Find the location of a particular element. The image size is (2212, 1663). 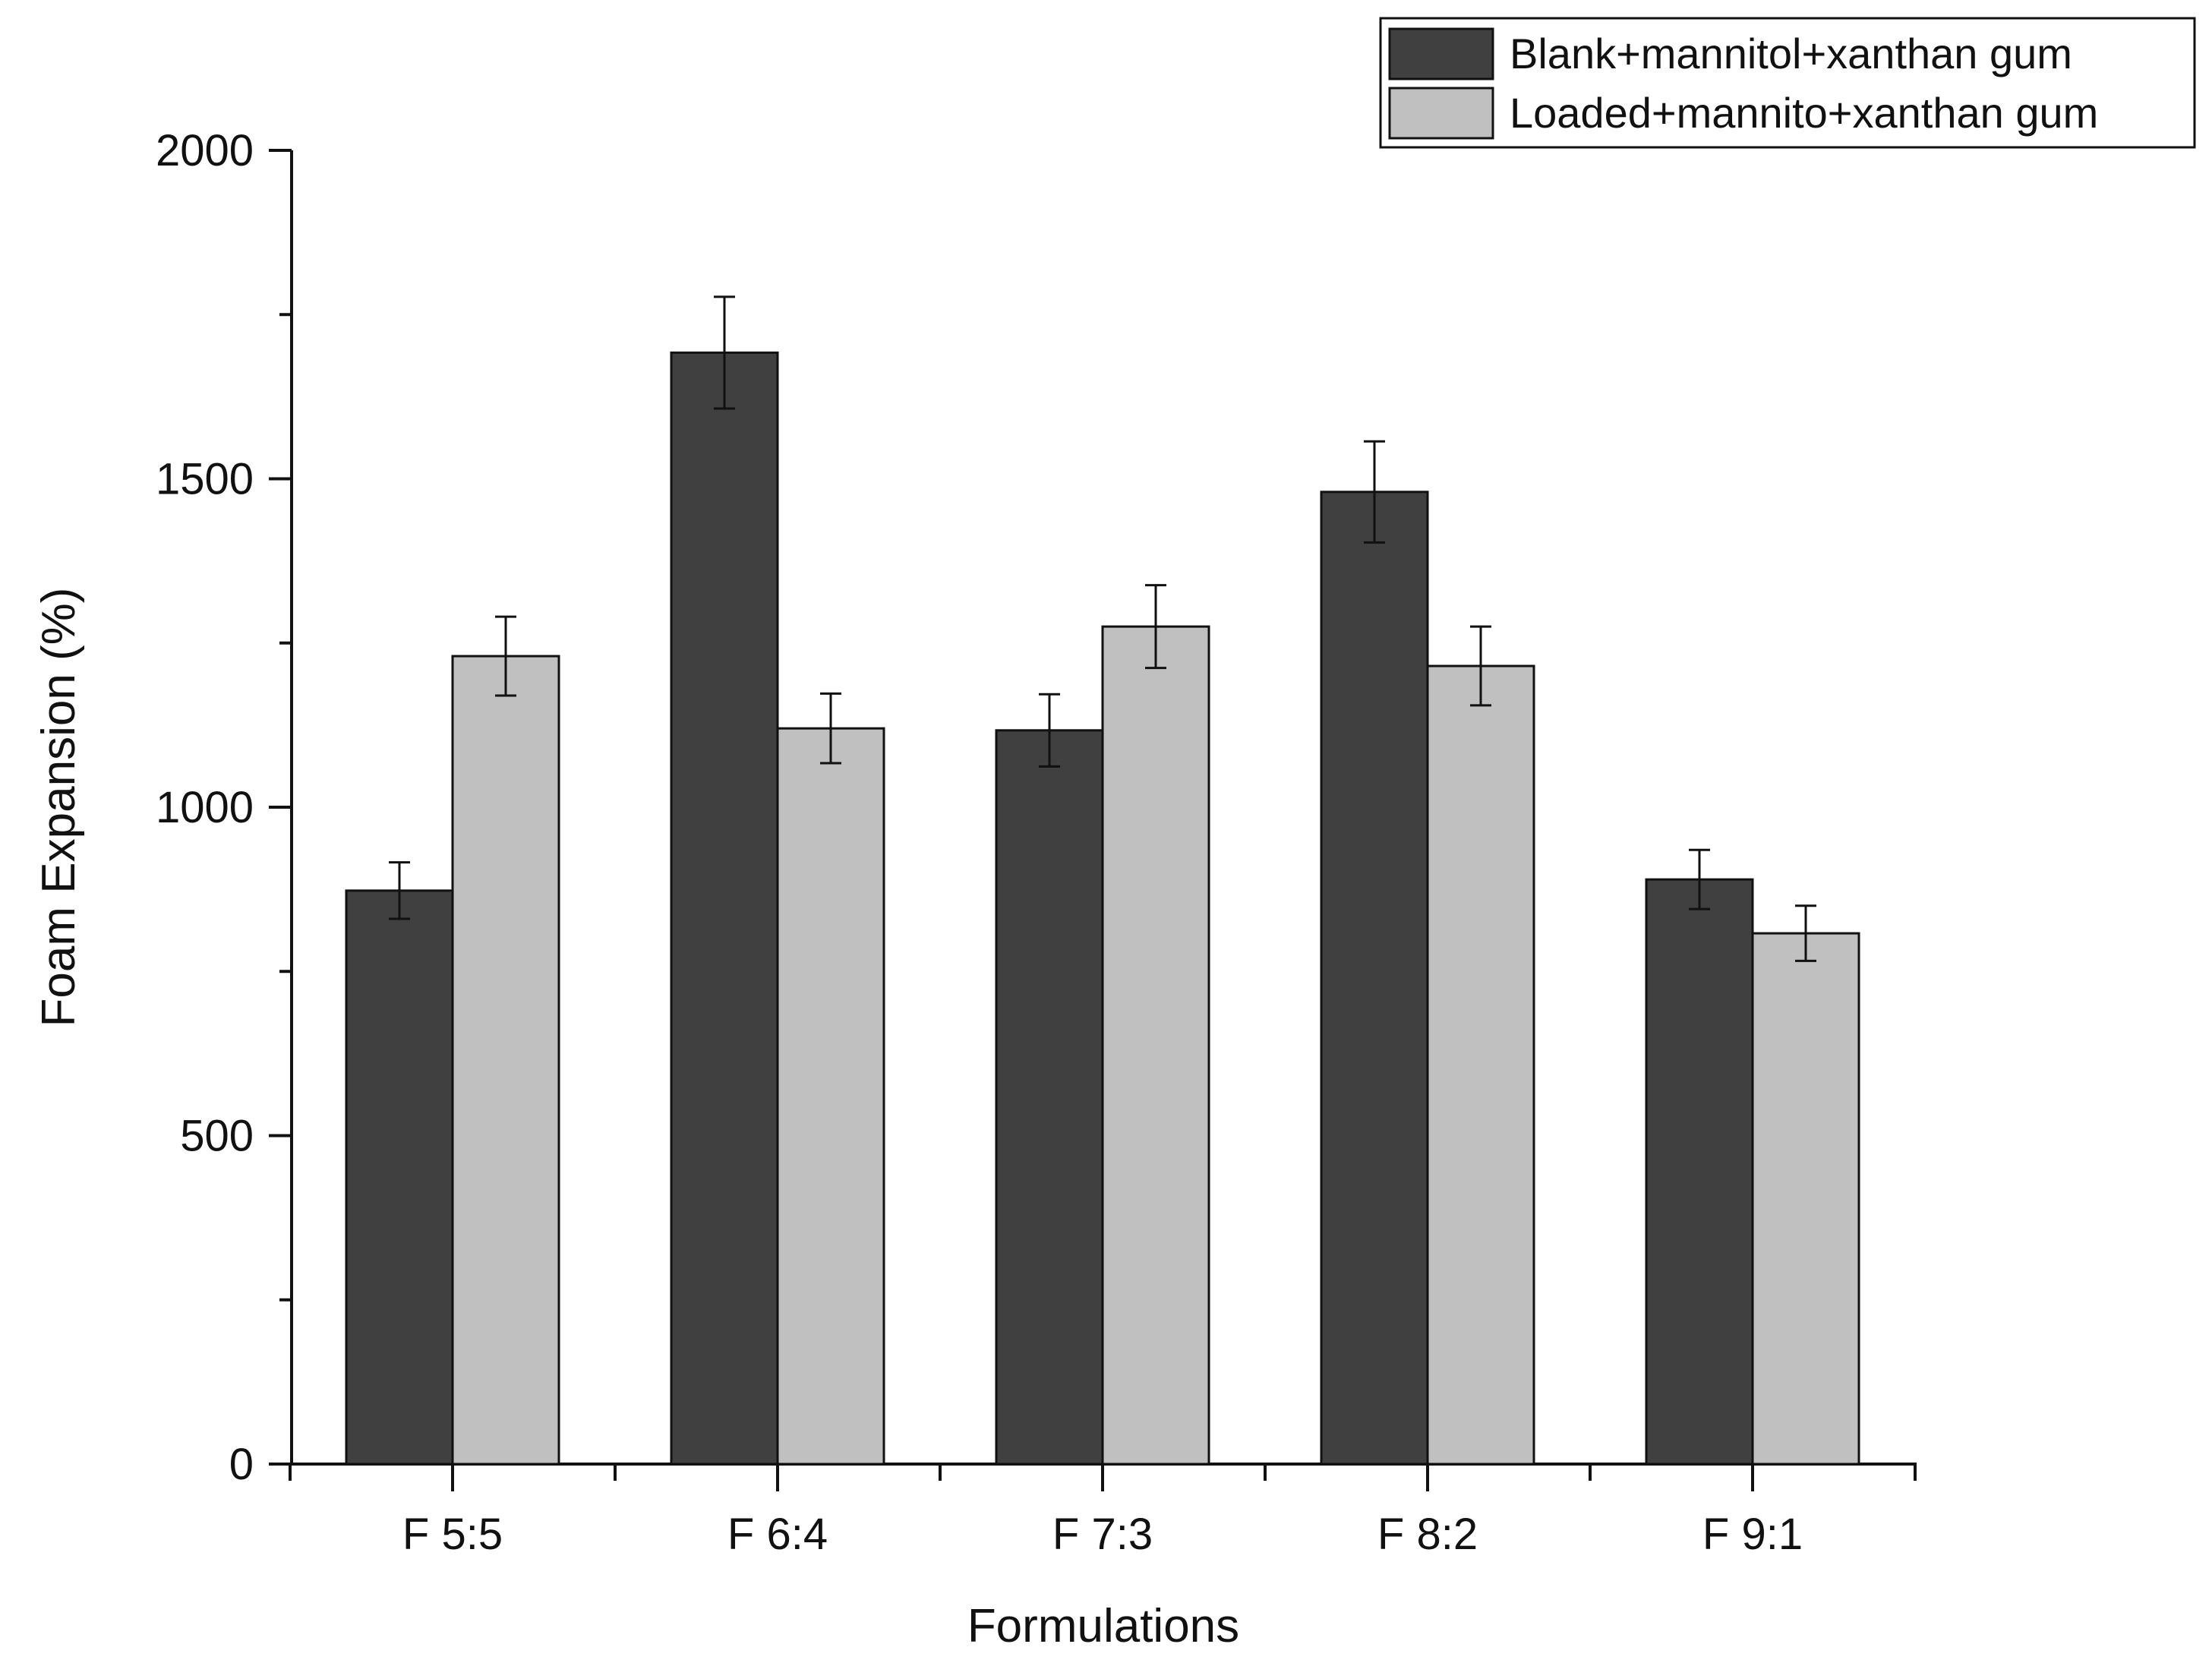

x-tick-label: F 5:5 is located at coordinates (452, 1534).